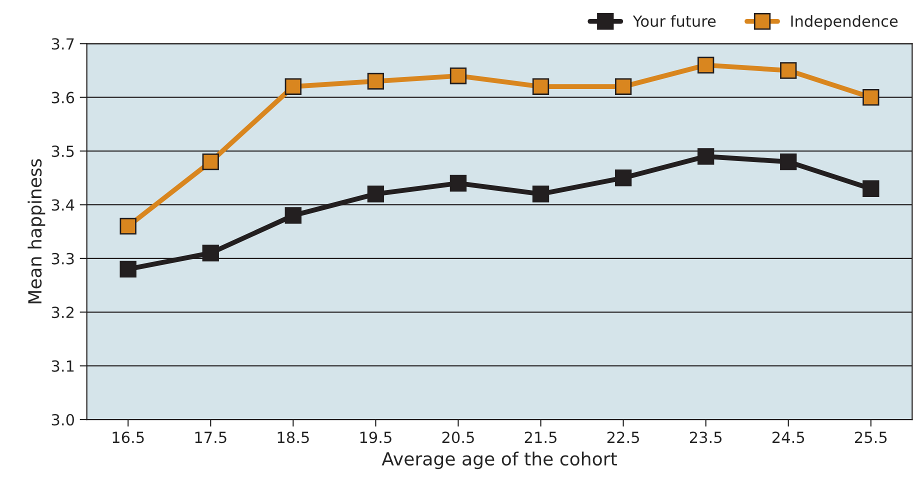 The height and width of the screenshot is (485, 914). I want to click on legend-label: Independence, so click(844, 22).